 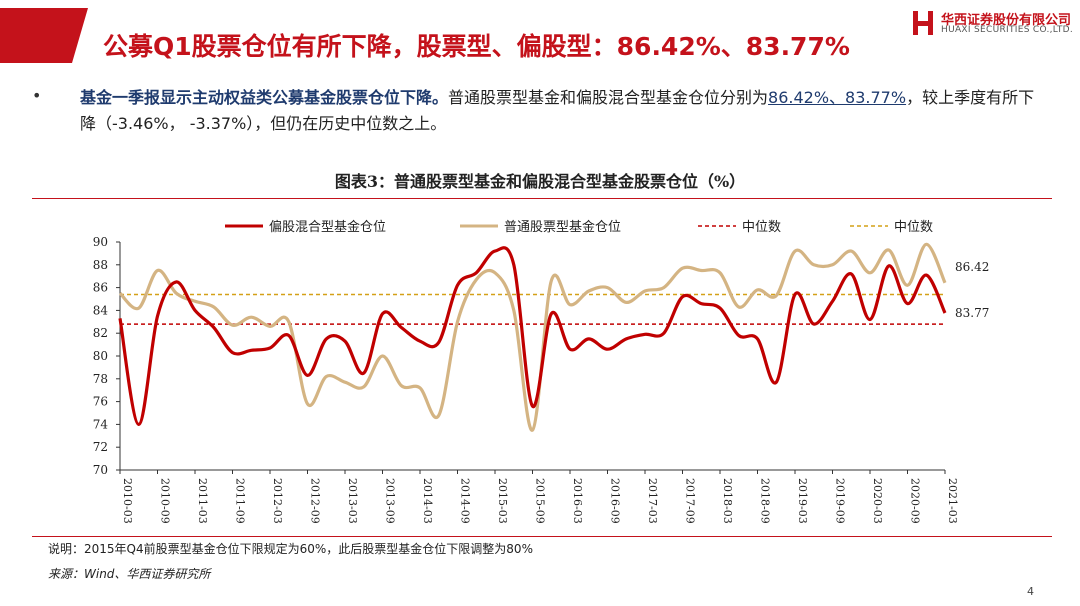 I want to click on x-tick-label: 2011-09, so click(x=240, y=501).